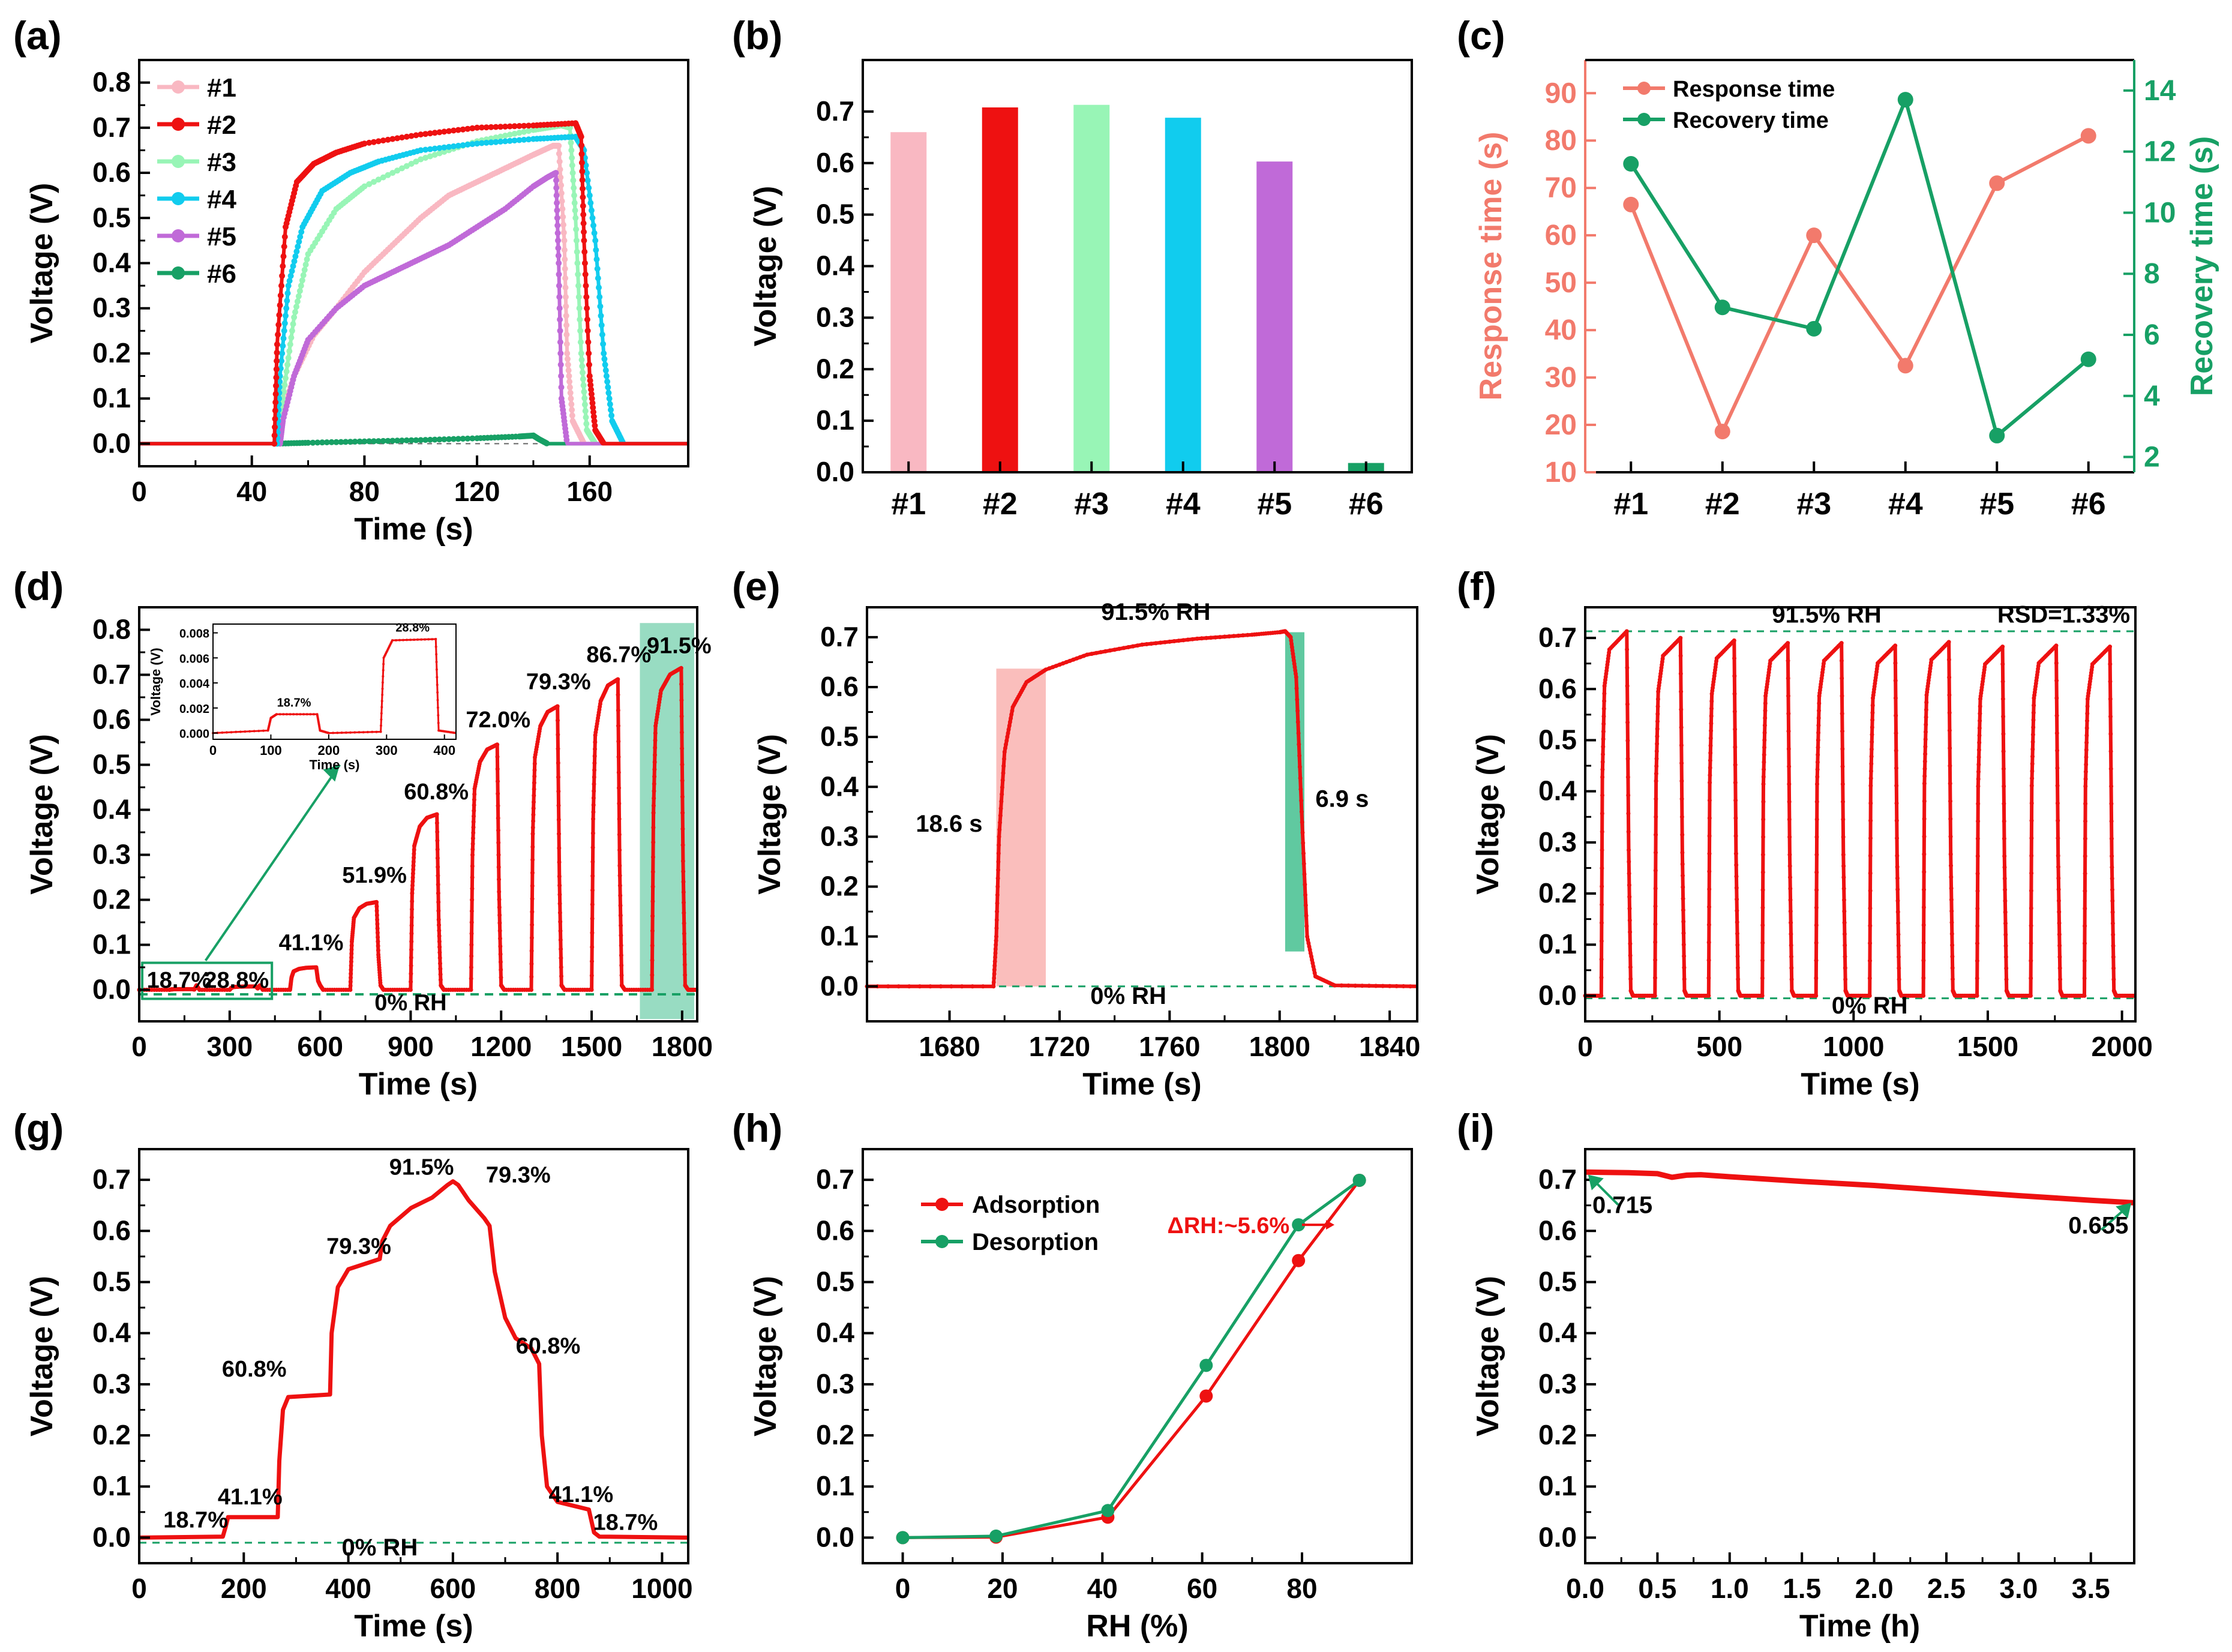  What do you see at coordinates (2160, 213) in the screenshot?
I see `y-right-tick-label: 10` at bounding box center [2160, 213].